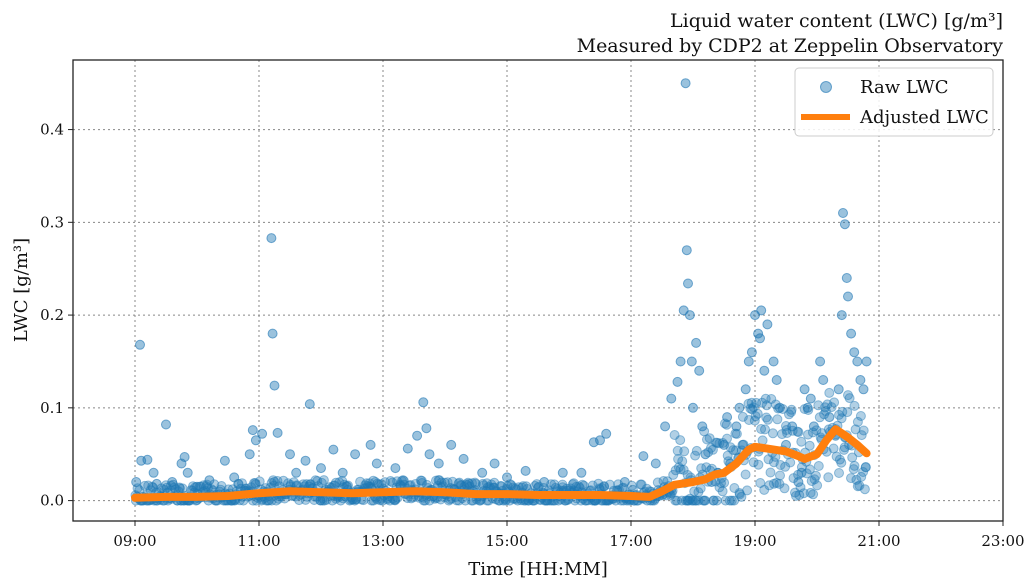  Describe the element at coordinates (790, 46) in the screenshot. I see `chart-subtitle: Measured by CDP2 at Zeppelin Observatory` at that location.